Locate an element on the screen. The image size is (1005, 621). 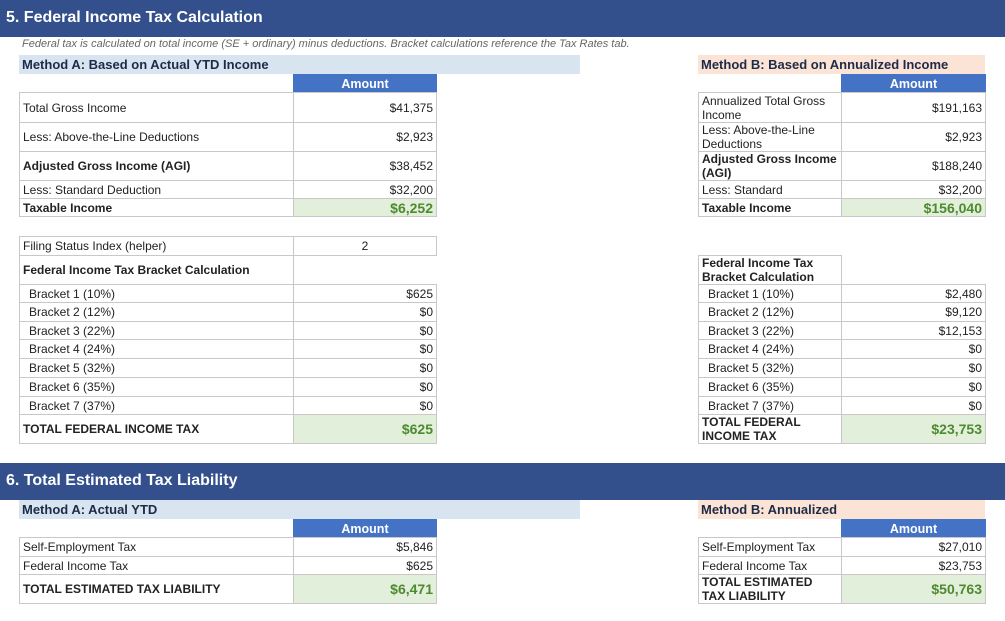
a-bracket-header: Federal Income Tax Bracket Calculation is located at coordinates (156, 270).